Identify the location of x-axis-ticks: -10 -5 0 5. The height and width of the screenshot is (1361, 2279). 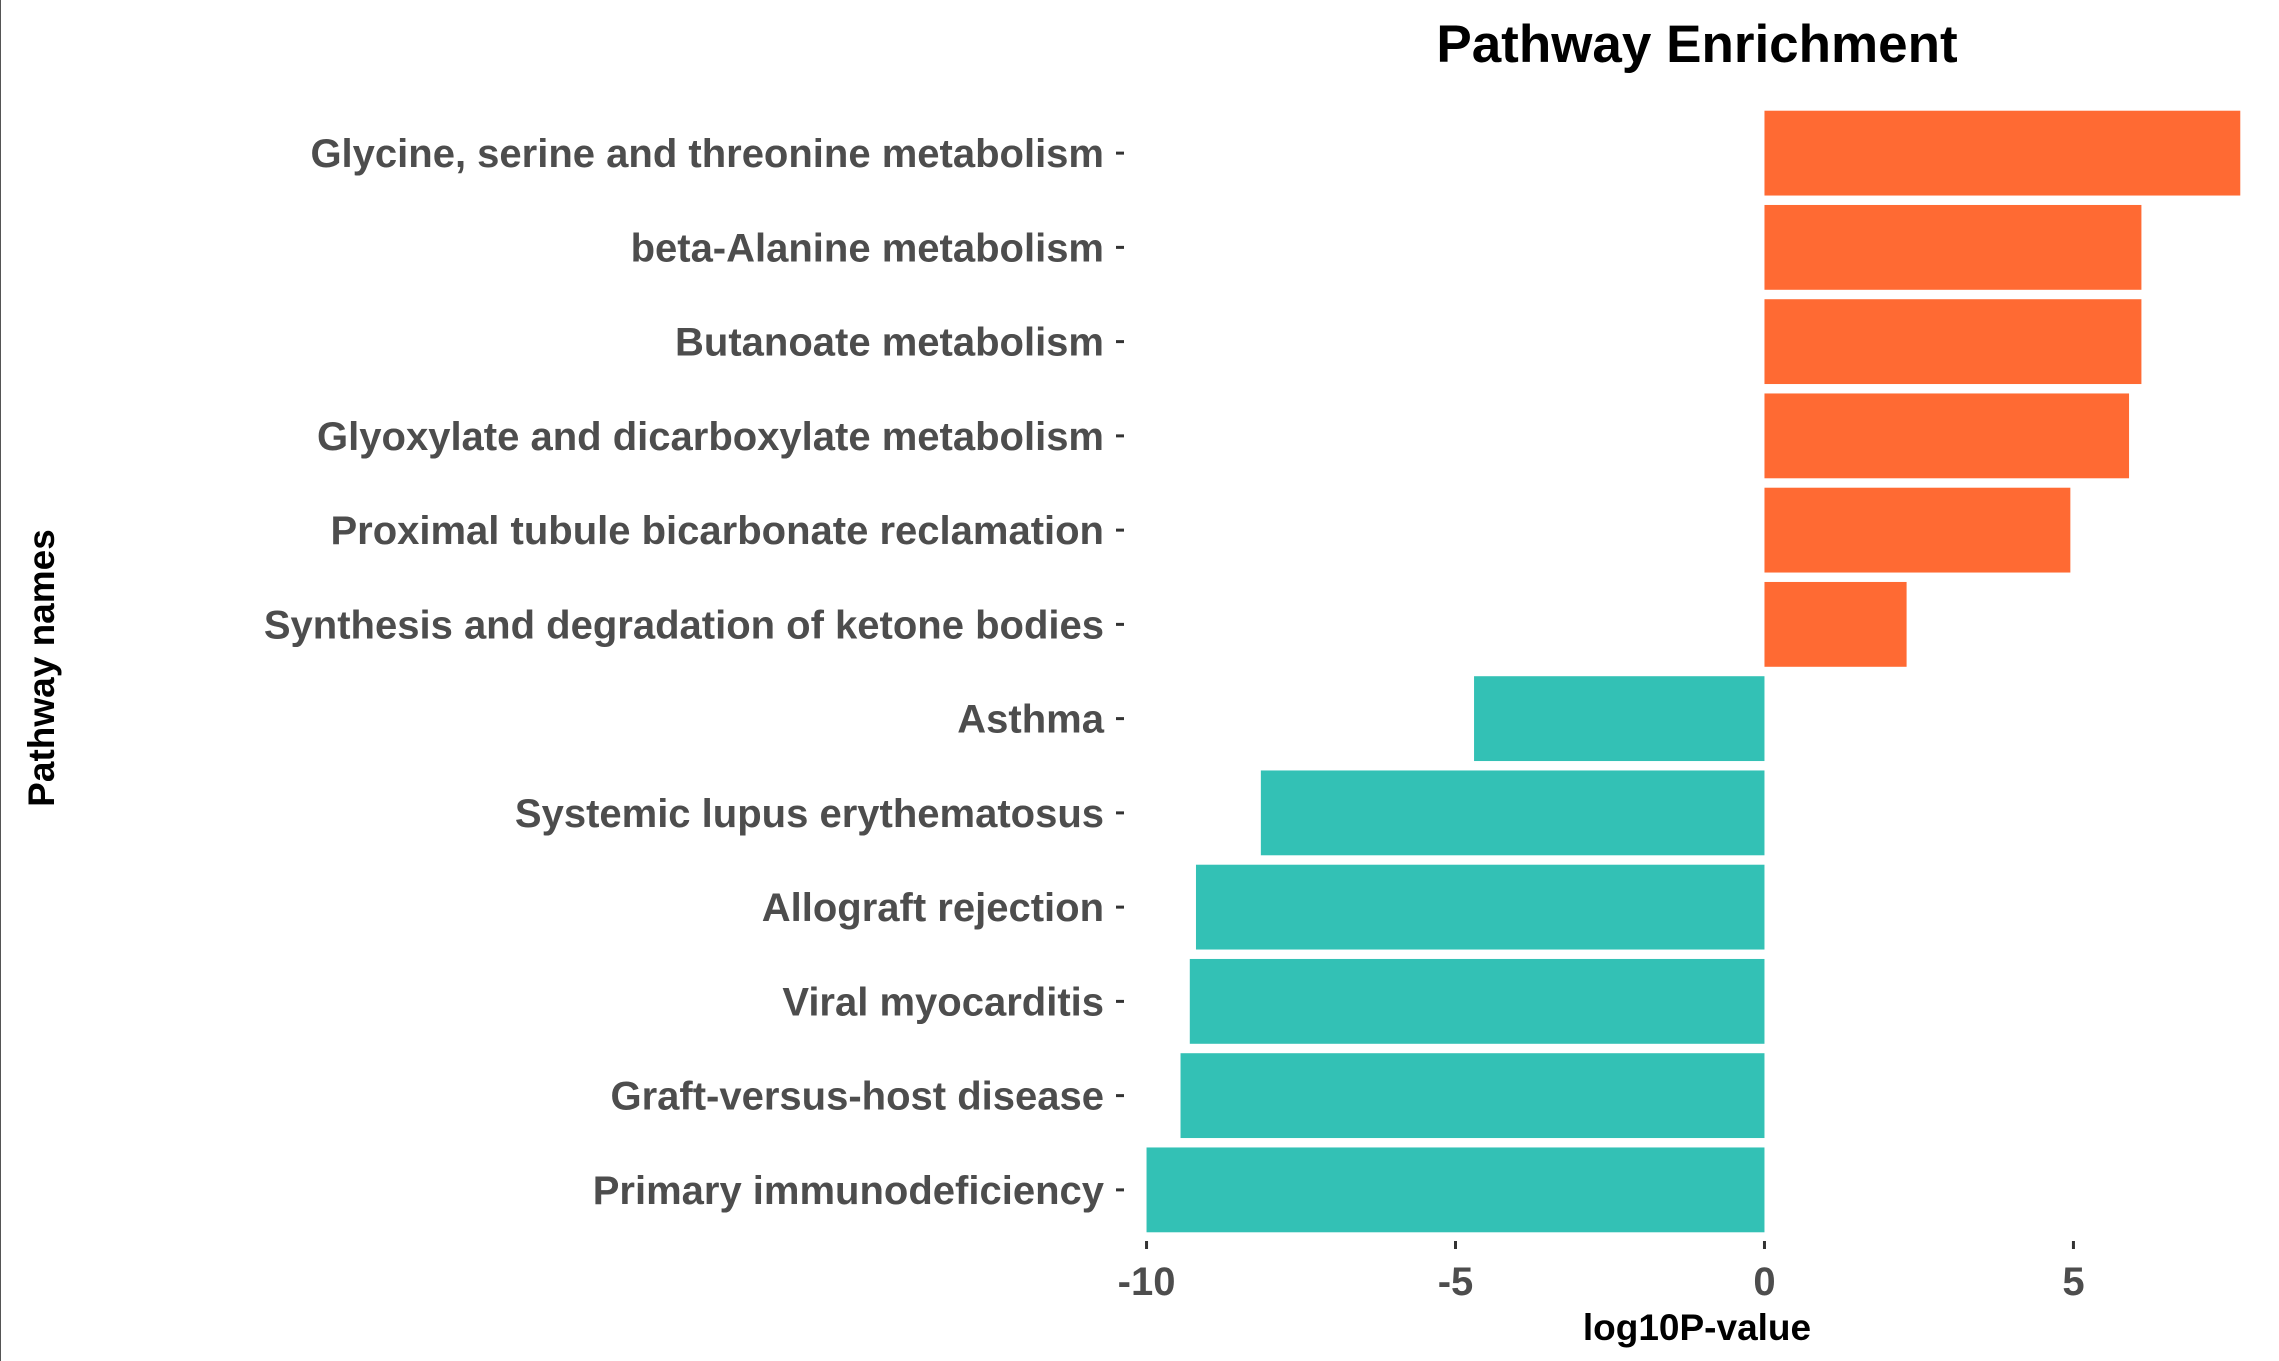
(1601, 1272).